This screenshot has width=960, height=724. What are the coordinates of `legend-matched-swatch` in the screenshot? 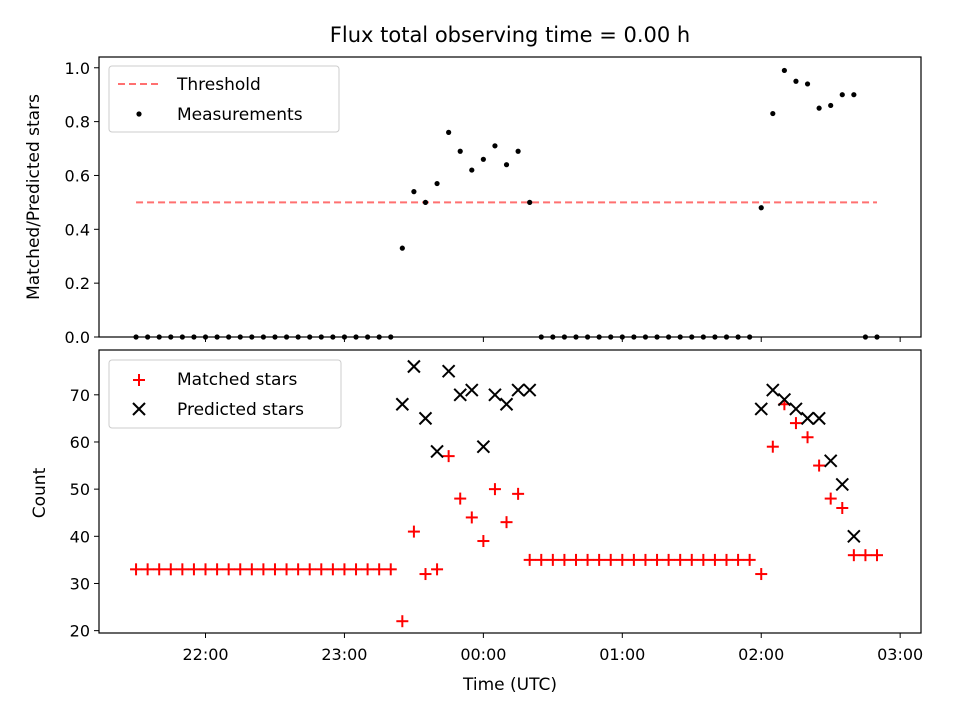 It's located at (139, 380).